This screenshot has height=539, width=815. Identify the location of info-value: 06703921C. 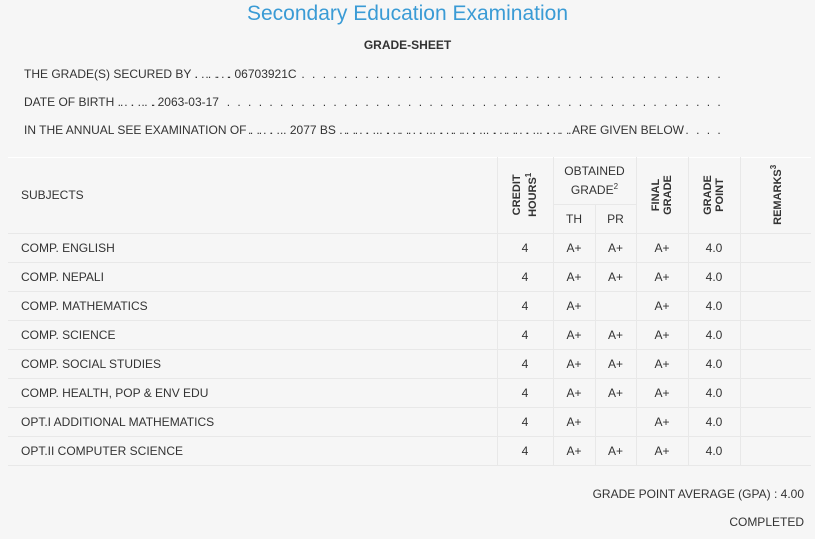
(265, 74).